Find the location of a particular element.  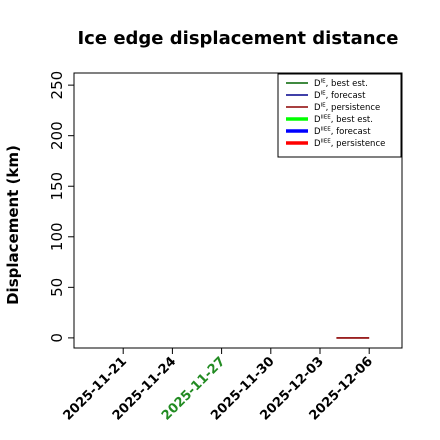

y-tick-label: 50 is located at coordinates (57, 287).